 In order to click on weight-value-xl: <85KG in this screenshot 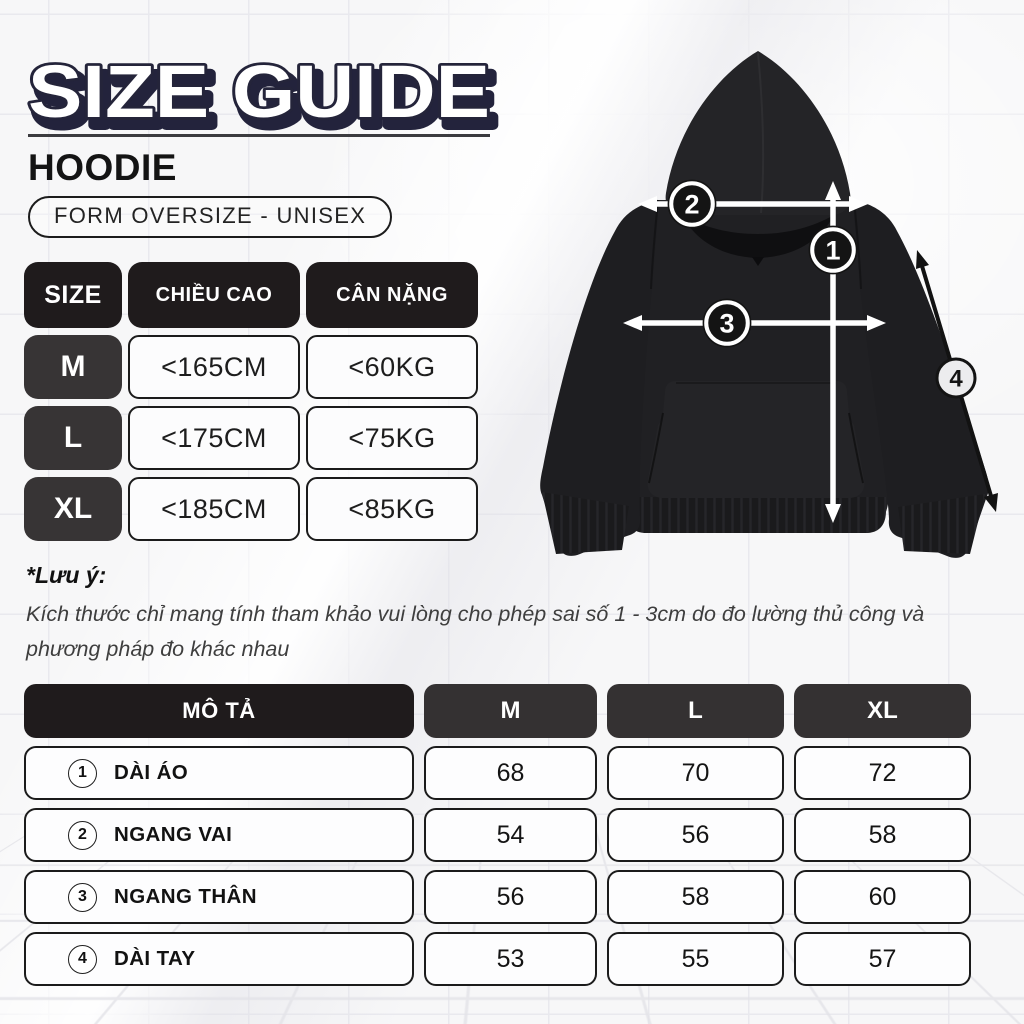, I will do `click(392, 509)`.